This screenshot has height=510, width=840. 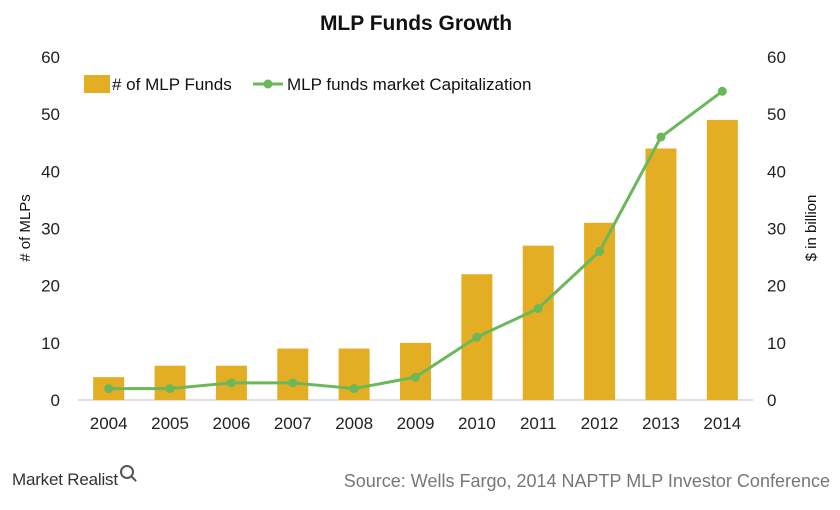 I want to click on legend-line-label: MLP funds market Capitalization, so click(x=409, y=84).